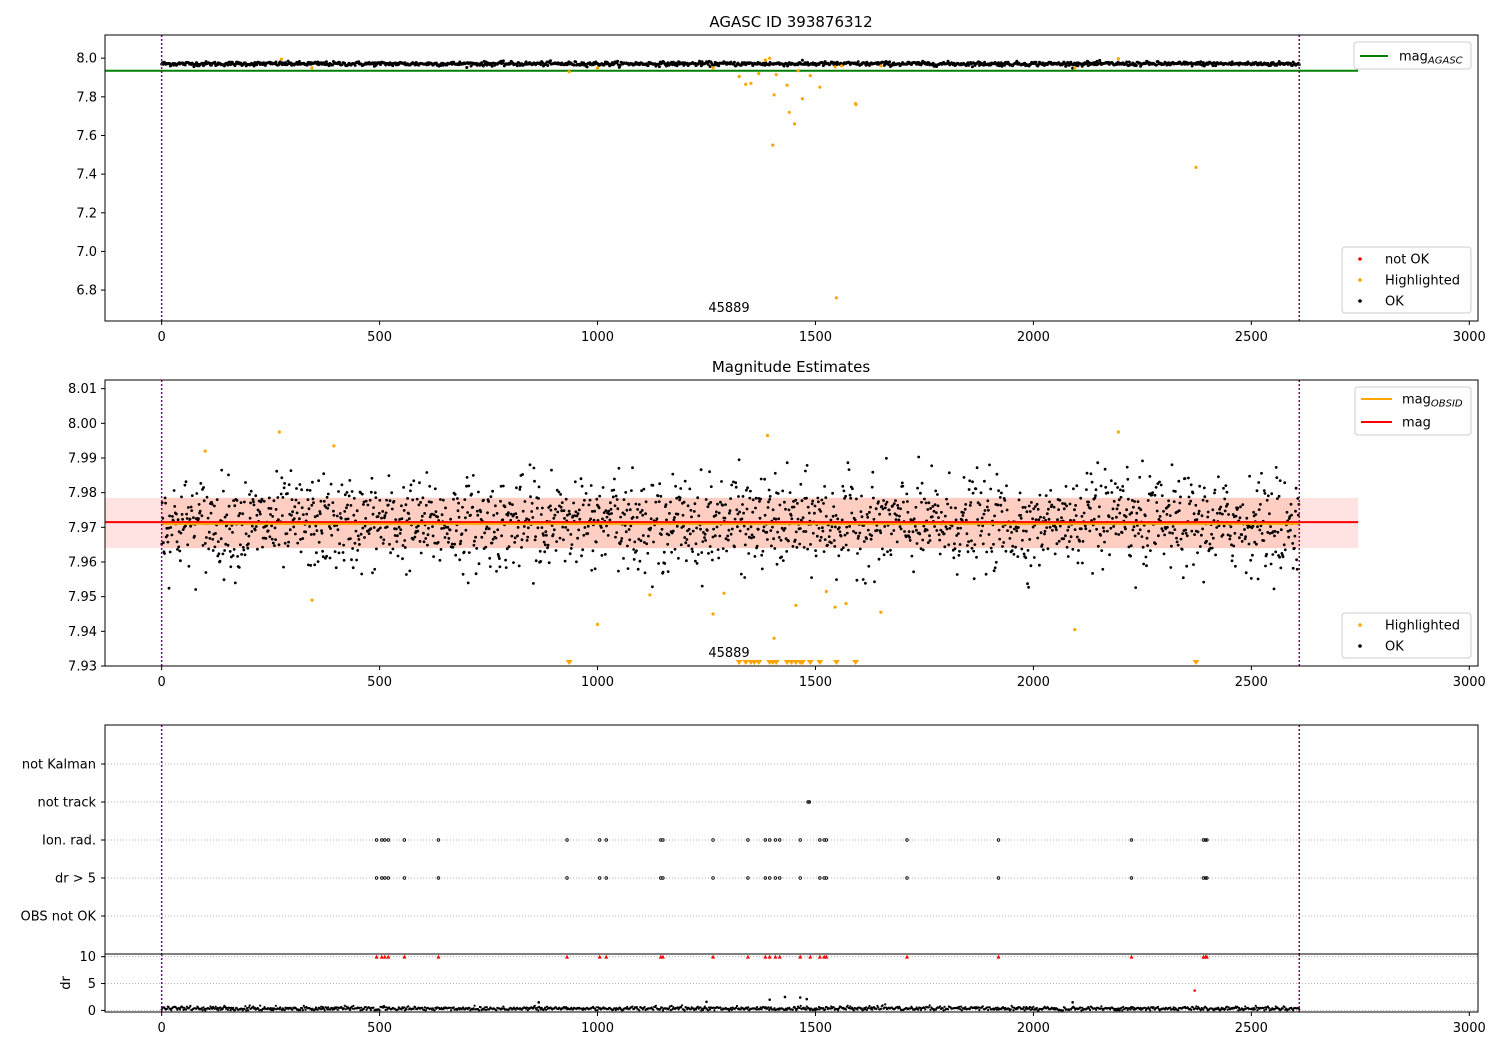 This screenshot has width=1500, height=1050. I want to click on dr-capped-marker, so click(599, 956).